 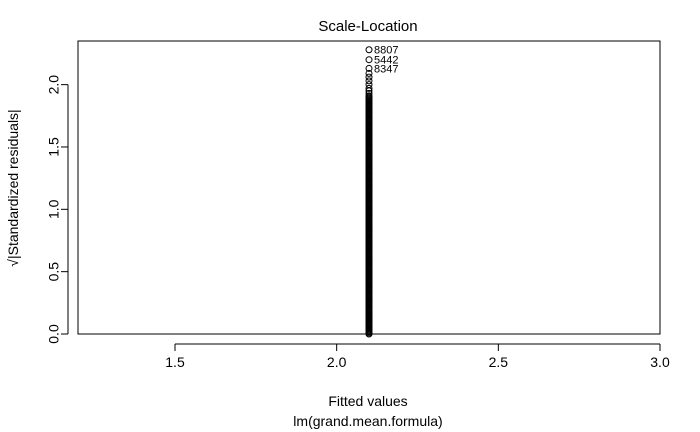 I want to click on data-points, so click(x=369, y=192).